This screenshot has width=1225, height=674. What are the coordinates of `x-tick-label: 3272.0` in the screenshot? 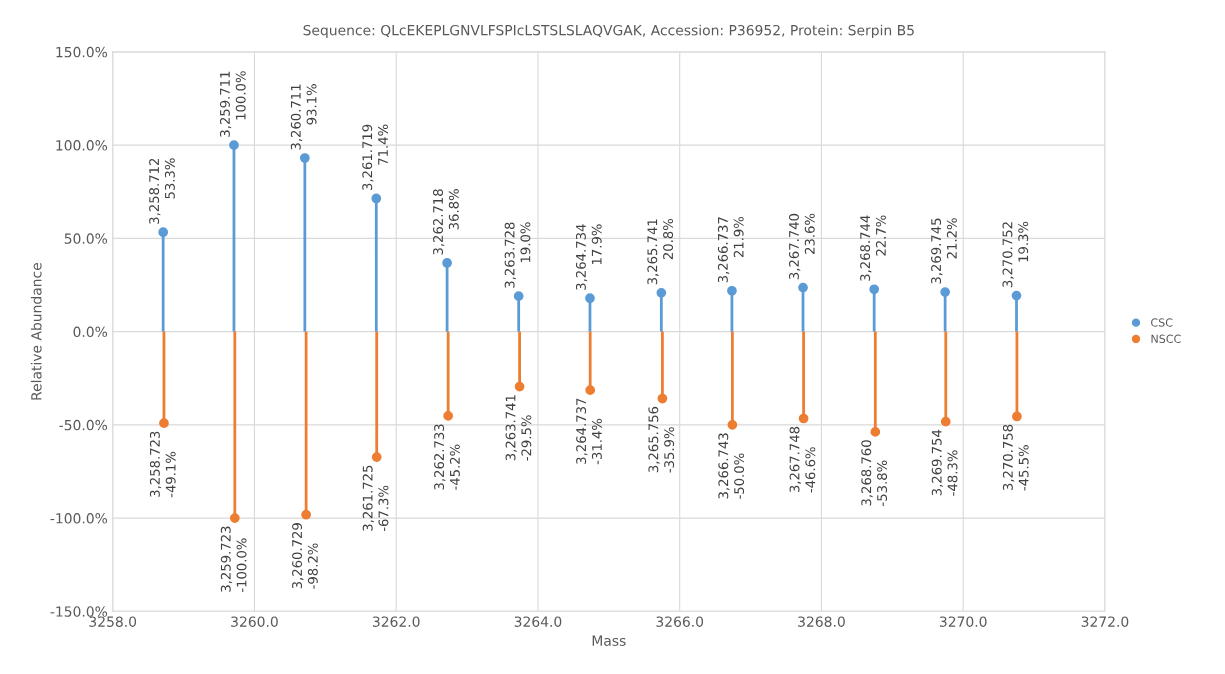 It's located at (1105, 621).